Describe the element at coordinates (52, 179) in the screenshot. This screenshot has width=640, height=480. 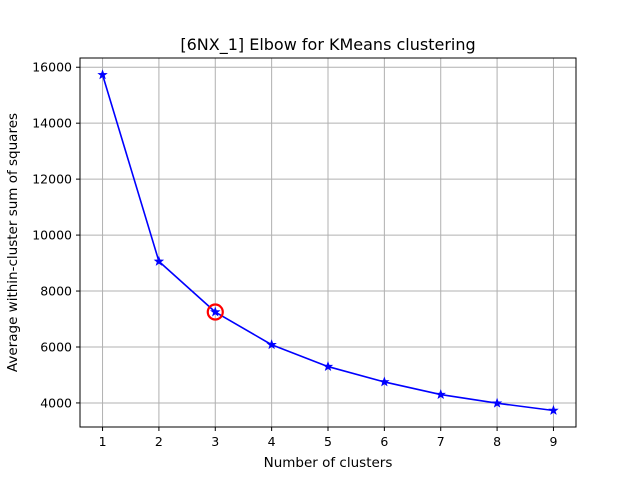
I see `y-tick-label: 12000` at that location.